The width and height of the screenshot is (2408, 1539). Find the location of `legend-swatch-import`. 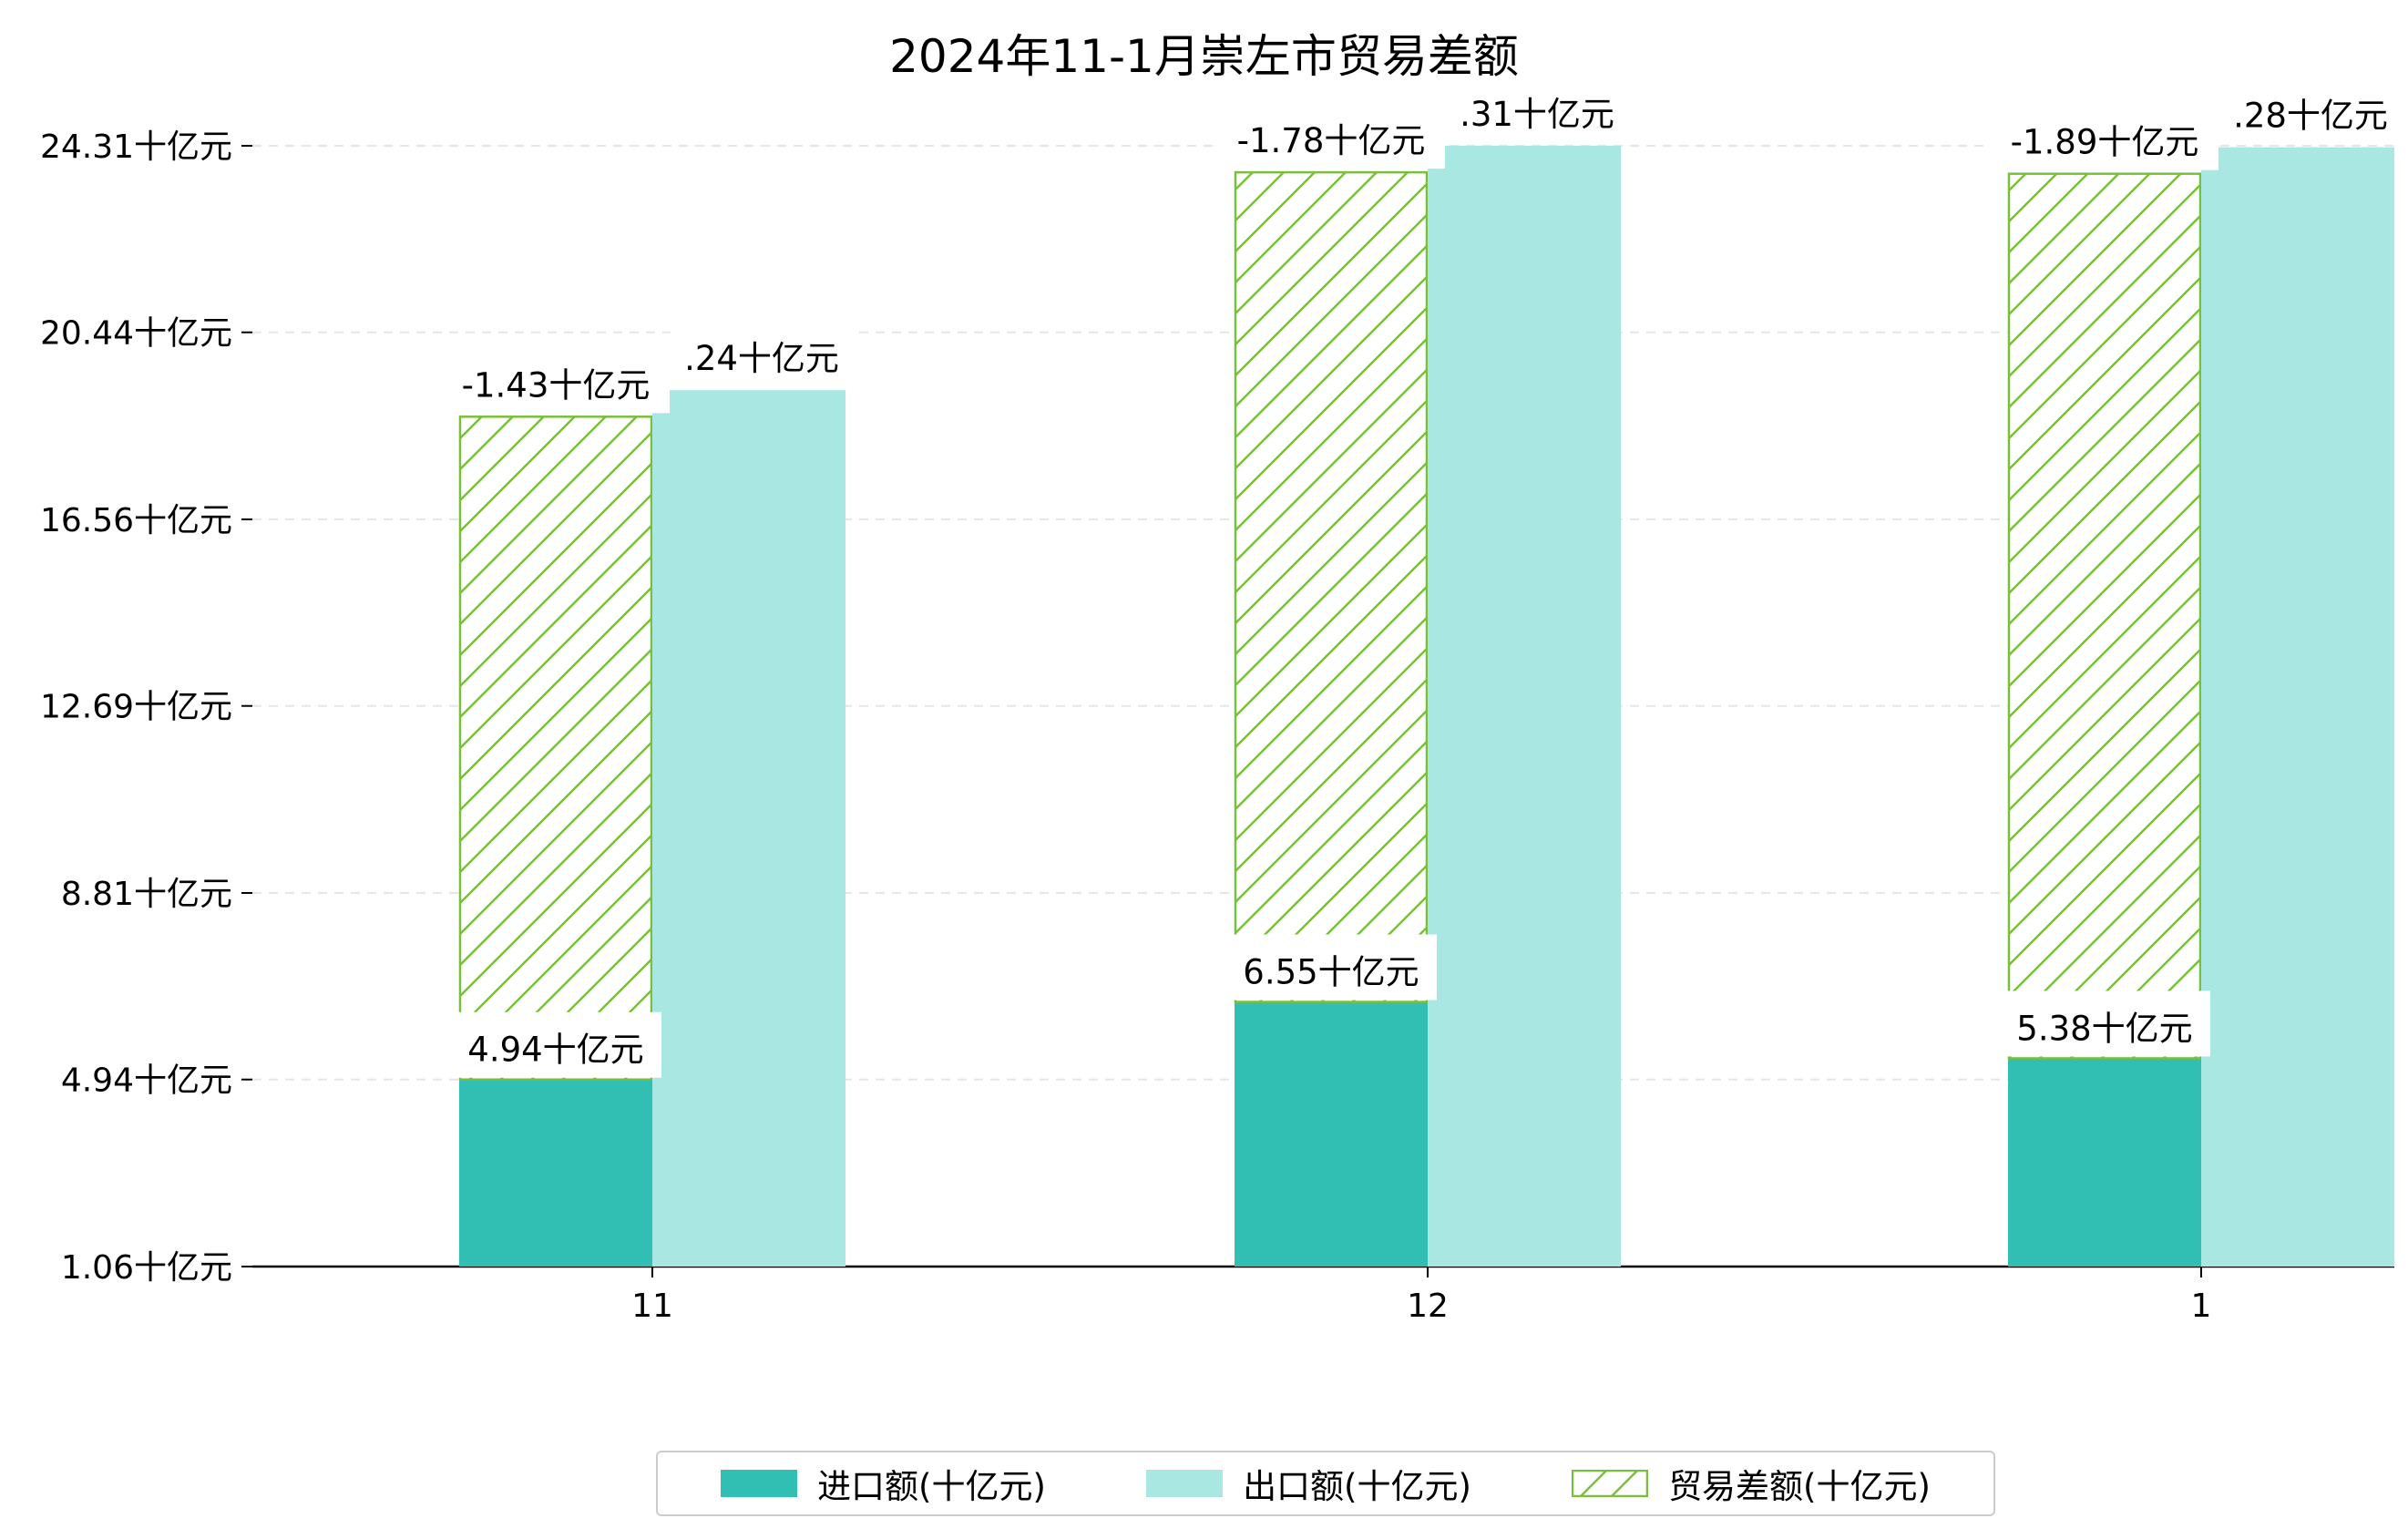

legend-swatch-import is located at coordinates (759, 1483).